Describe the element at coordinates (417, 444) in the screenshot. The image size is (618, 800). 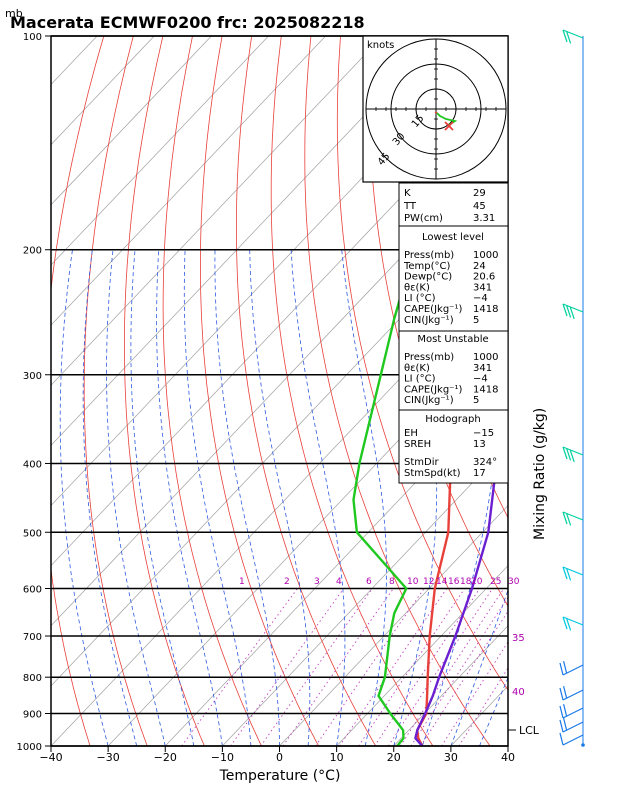
I see `hodograph-param-label: SREH` at that location.